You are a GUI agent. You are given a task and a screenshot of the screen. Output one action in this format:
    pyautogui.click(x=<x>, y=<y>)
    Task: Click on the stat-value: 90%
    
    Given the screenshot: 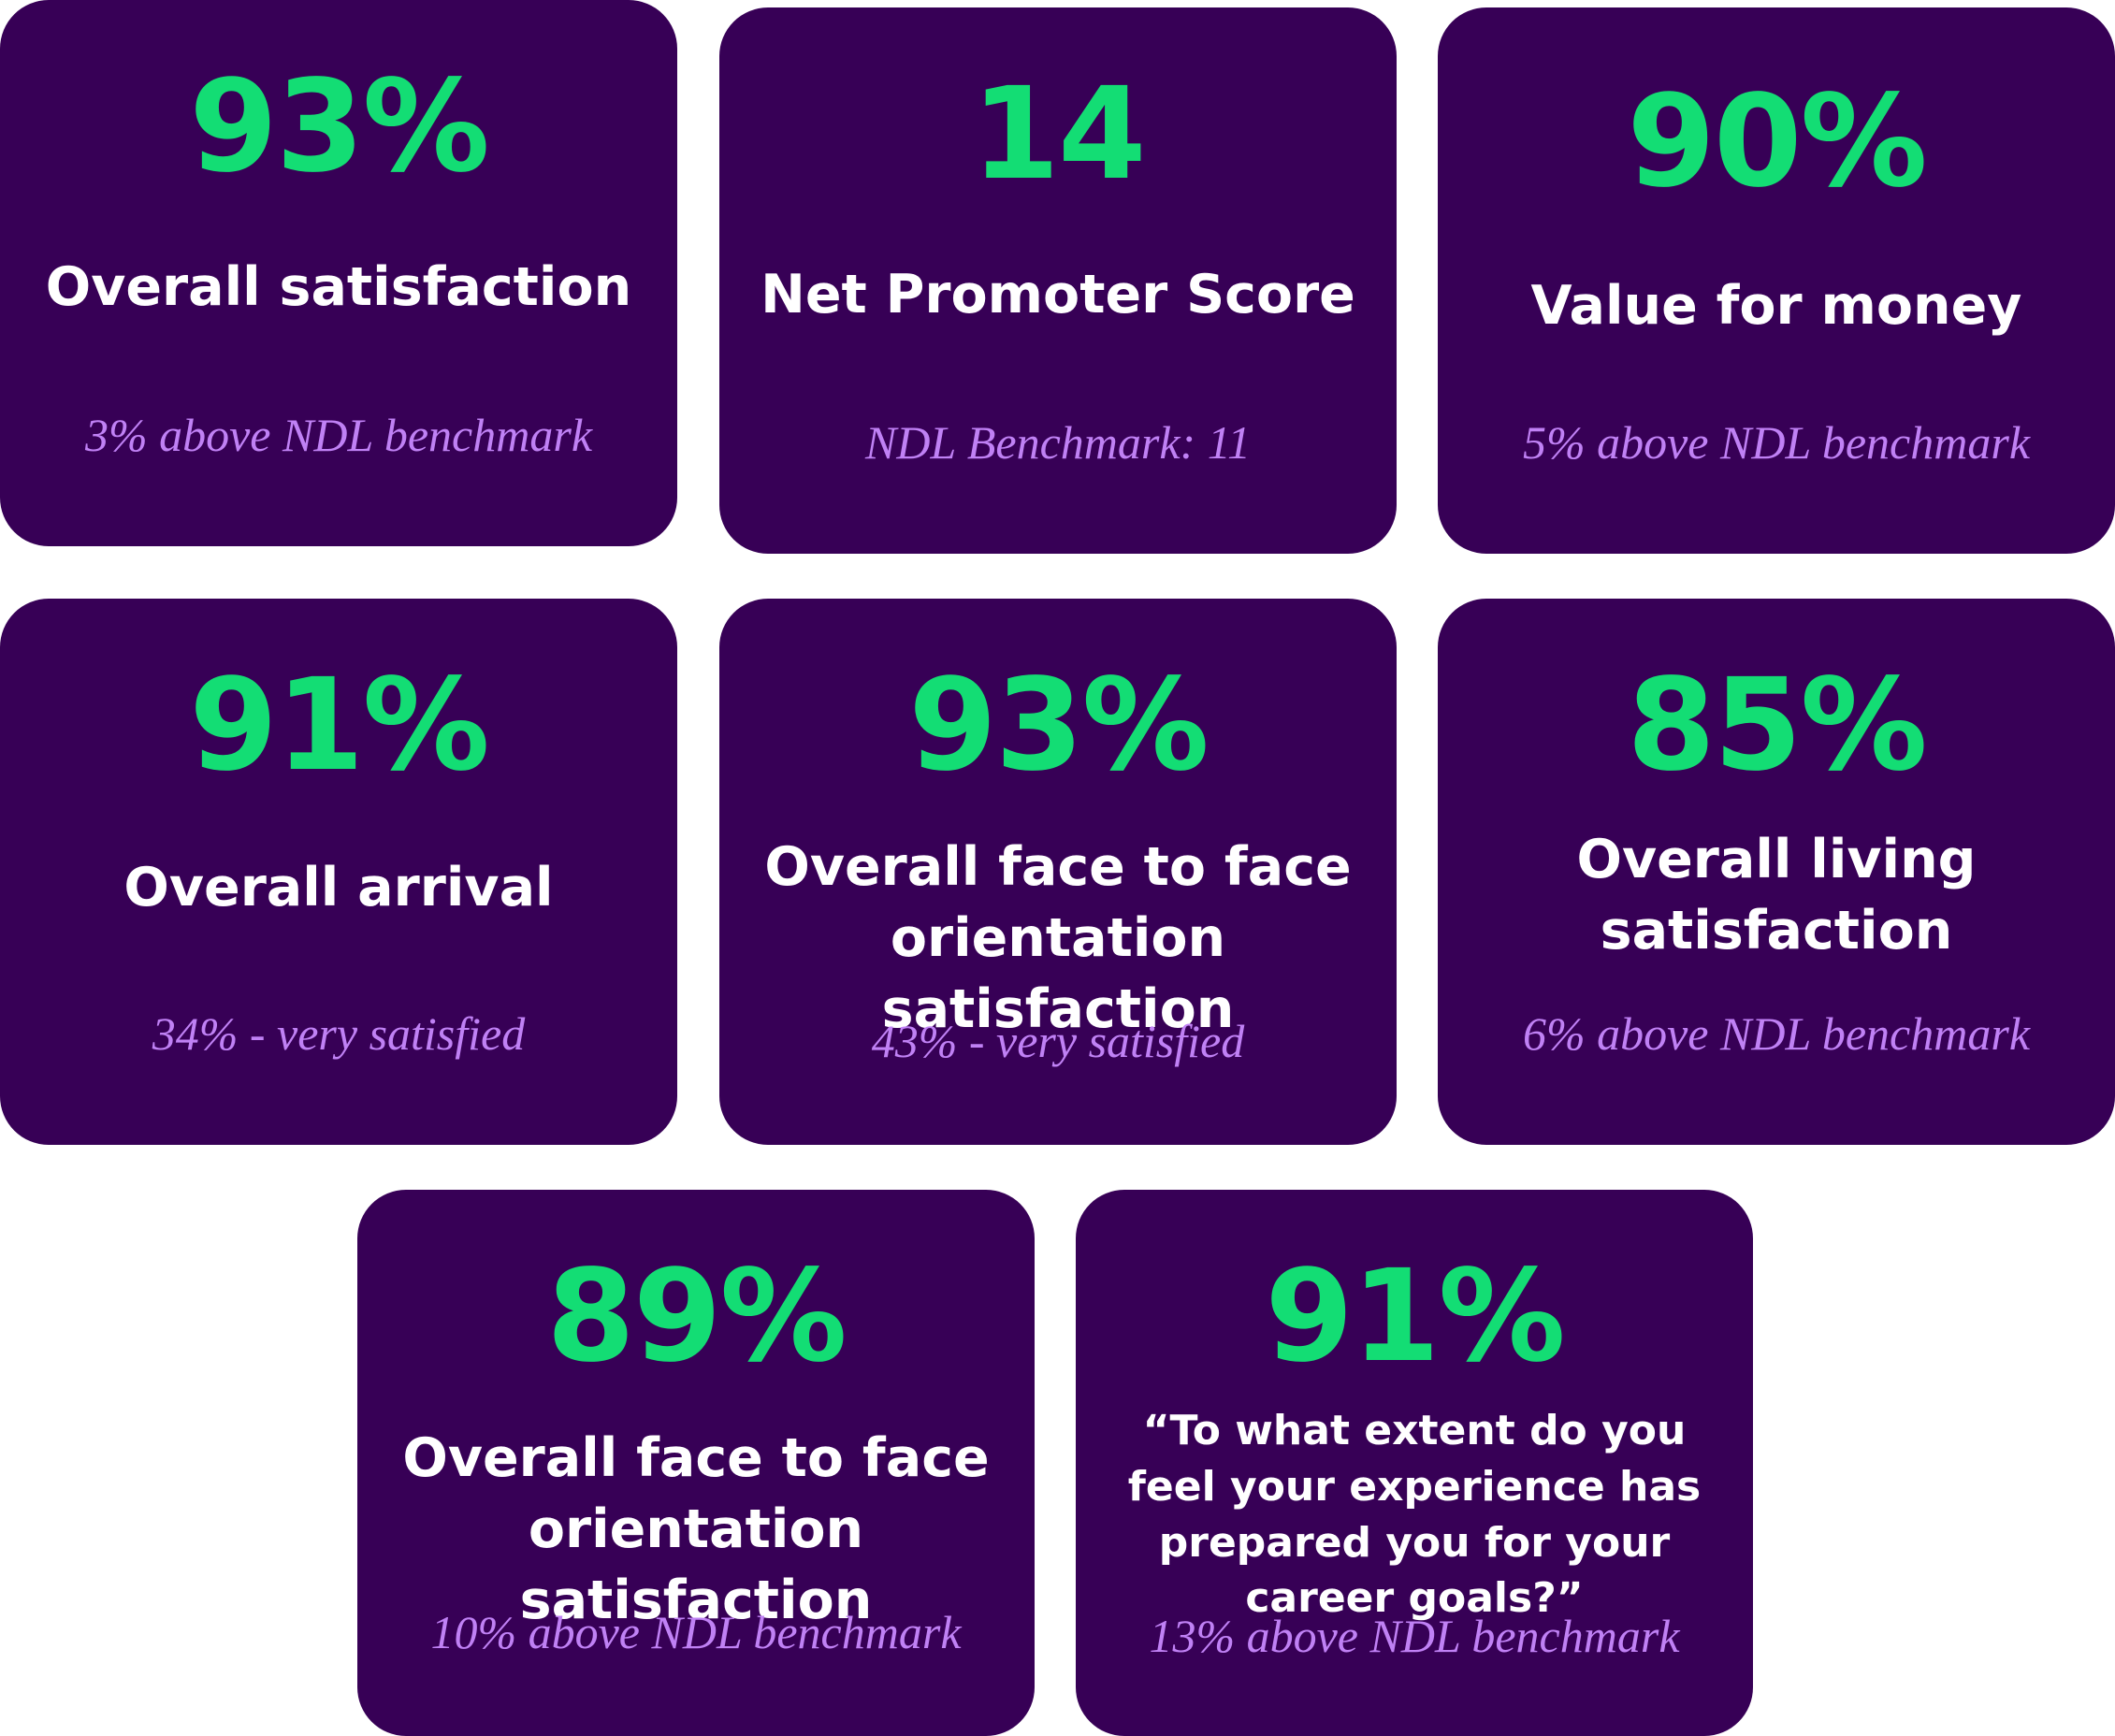 What is the action you would take?
    pyautogui.click(x=1778, y=142)
    